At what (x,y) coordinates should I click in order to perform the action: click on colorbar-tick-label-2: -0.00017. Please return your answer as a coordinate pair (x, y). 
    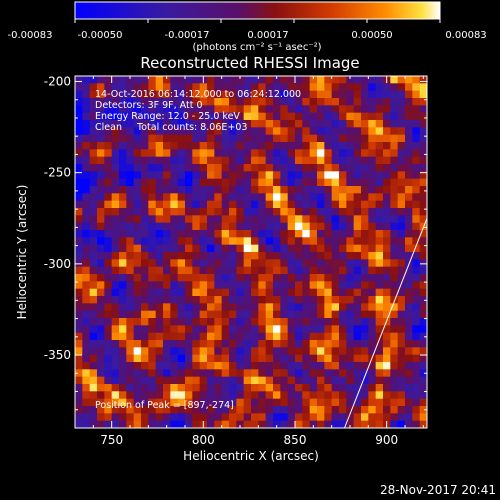
    Looking at the image, I should click on (187, 35).